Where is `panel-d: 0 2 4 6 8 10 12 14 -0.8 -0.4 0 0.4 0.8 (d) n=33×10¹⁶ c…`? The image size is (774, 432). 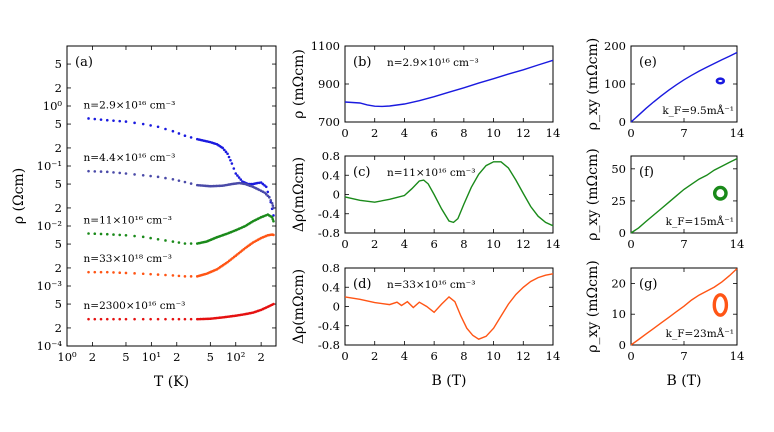
panel-d: 0 2 4 6 8 10 12 14 -0.8 -0.4 0 0.4 0.8 (d) n=33×10¹⁶ c… is located at coordinates (425, 312).